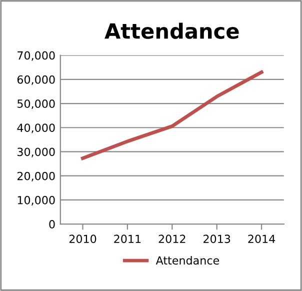  Describe the element at coordinates (171, 30) in the screenshot. I see `chart-title: Attendance` at that location.